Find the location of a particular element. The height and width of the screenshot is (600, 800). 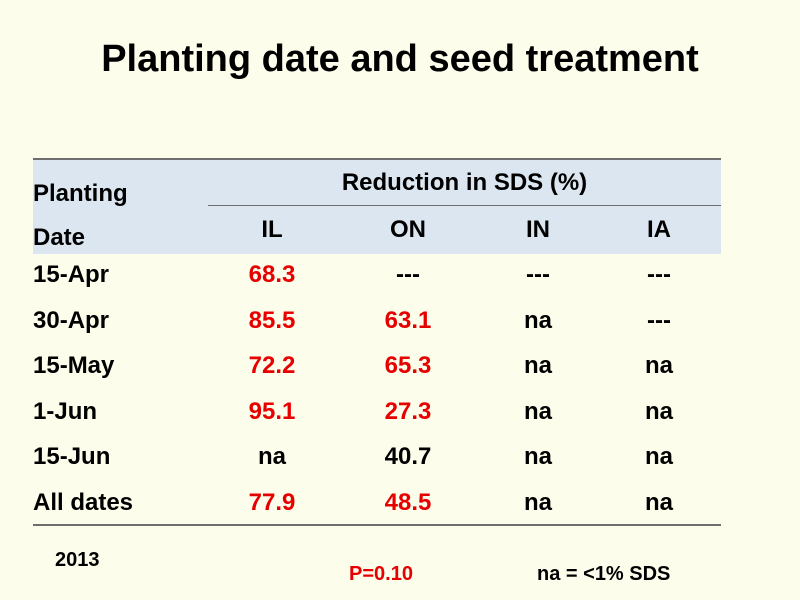

row-label: 1-Jun is located at coordinates (65, 411).